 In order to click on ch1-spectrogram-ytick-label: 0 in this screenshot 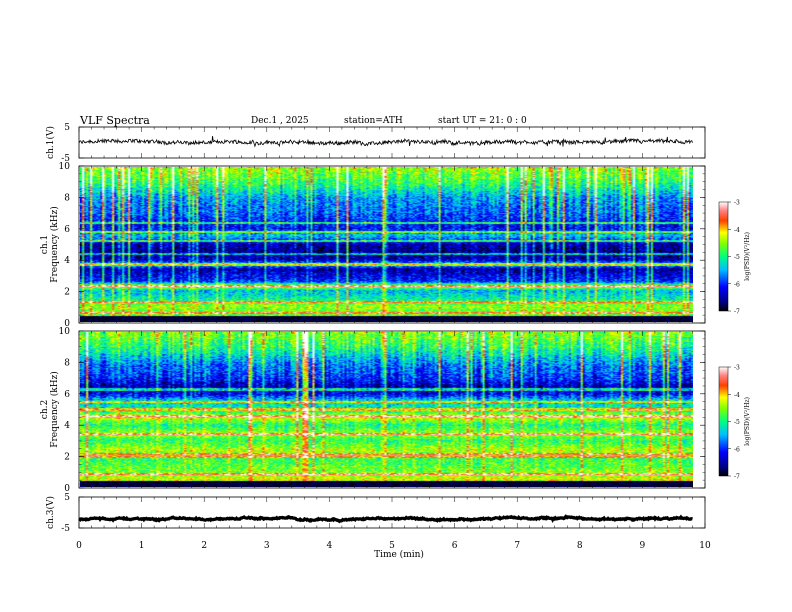, I will do `click(67, 324)`.